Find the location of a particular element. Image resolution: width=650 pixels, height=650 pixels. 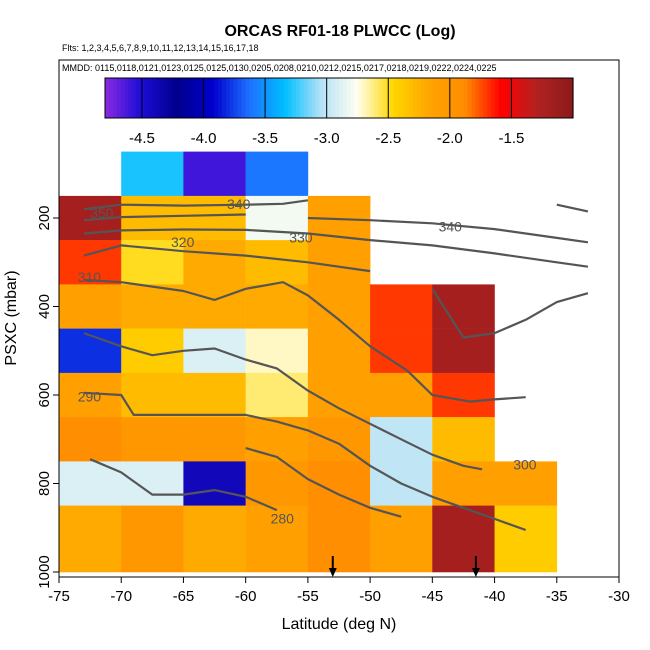

x-tick-label: -45 is located at coordinates (432, 596).